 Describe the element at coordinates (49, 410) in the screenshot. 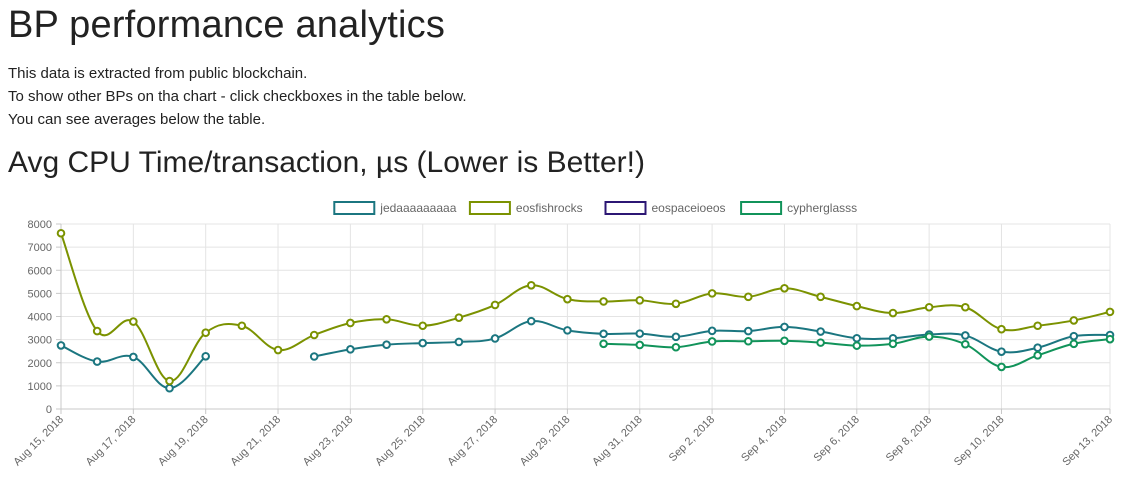

I see `y-tick-label: 0` at that location.